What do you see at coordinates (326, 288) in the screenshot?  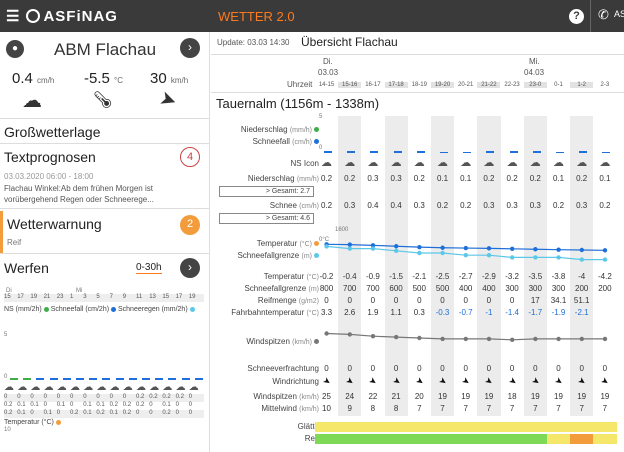 I see `value-cell: 800` at bounding box center [326, 288].